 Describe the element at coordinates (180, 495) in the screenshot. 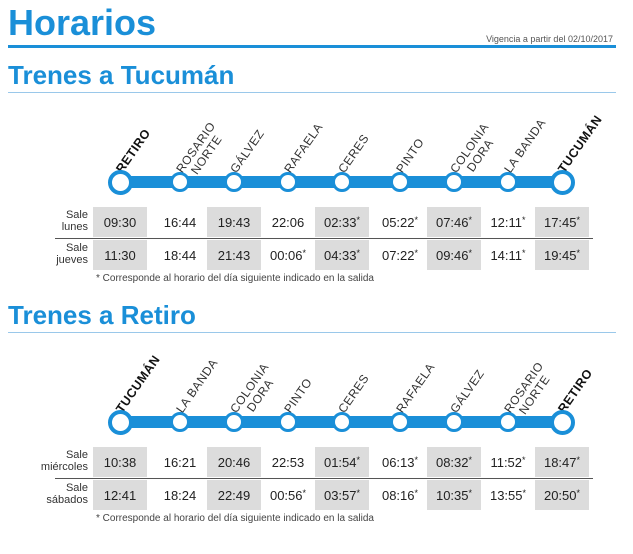

I see `time-cell: 18:24` at that location.